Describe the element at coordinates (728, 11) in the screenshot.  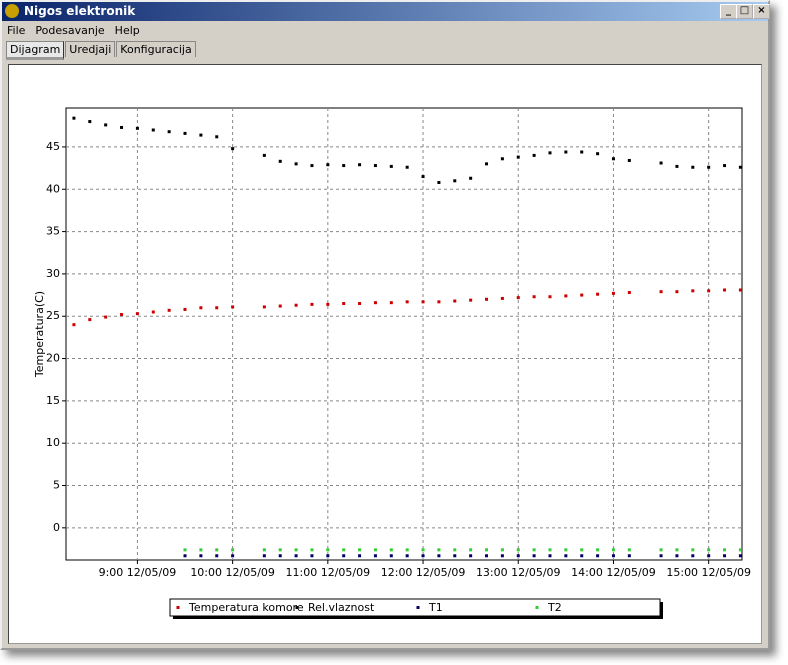
I see `minimize-button: _` at that location.